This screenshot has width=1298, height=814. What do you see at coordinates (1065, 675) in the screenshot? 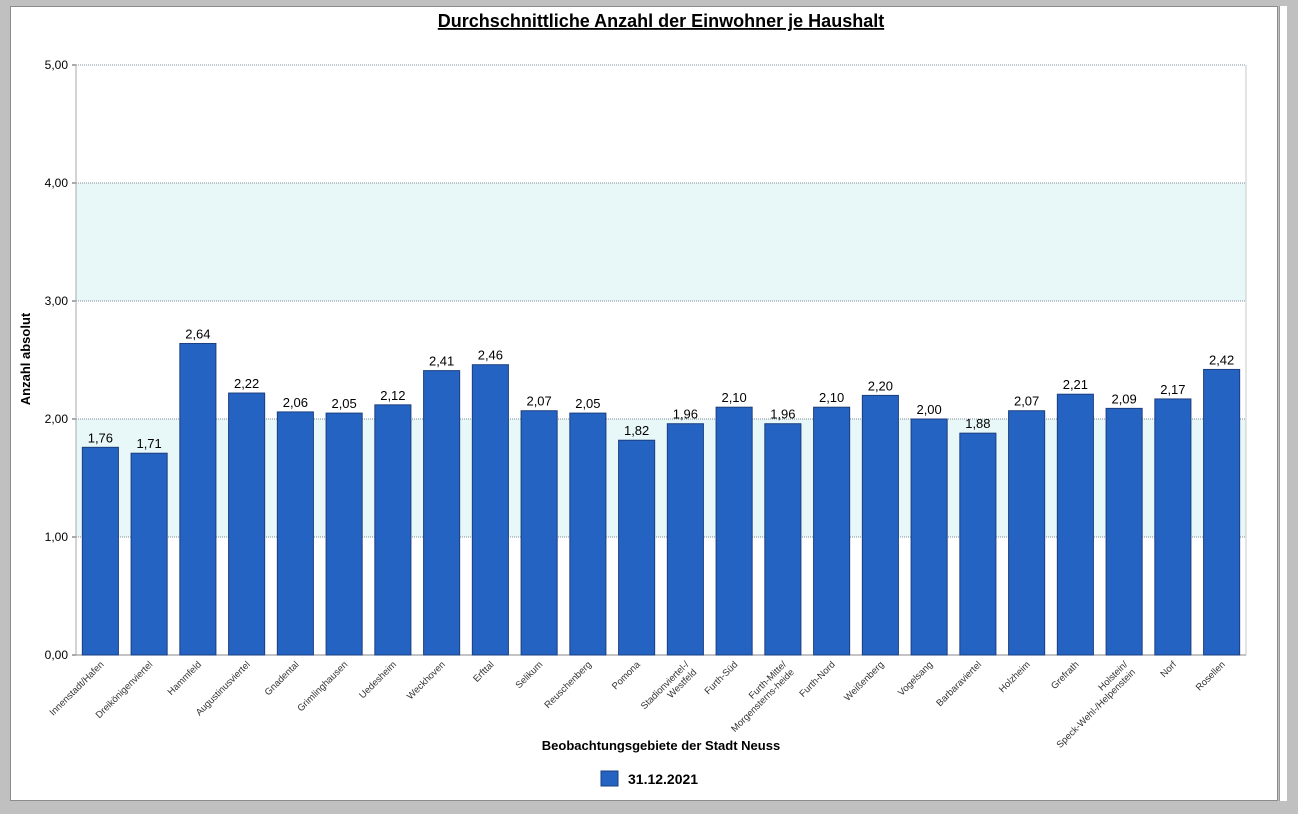
I see `category-label: Grefrath` at bounding box center [1065, 675].